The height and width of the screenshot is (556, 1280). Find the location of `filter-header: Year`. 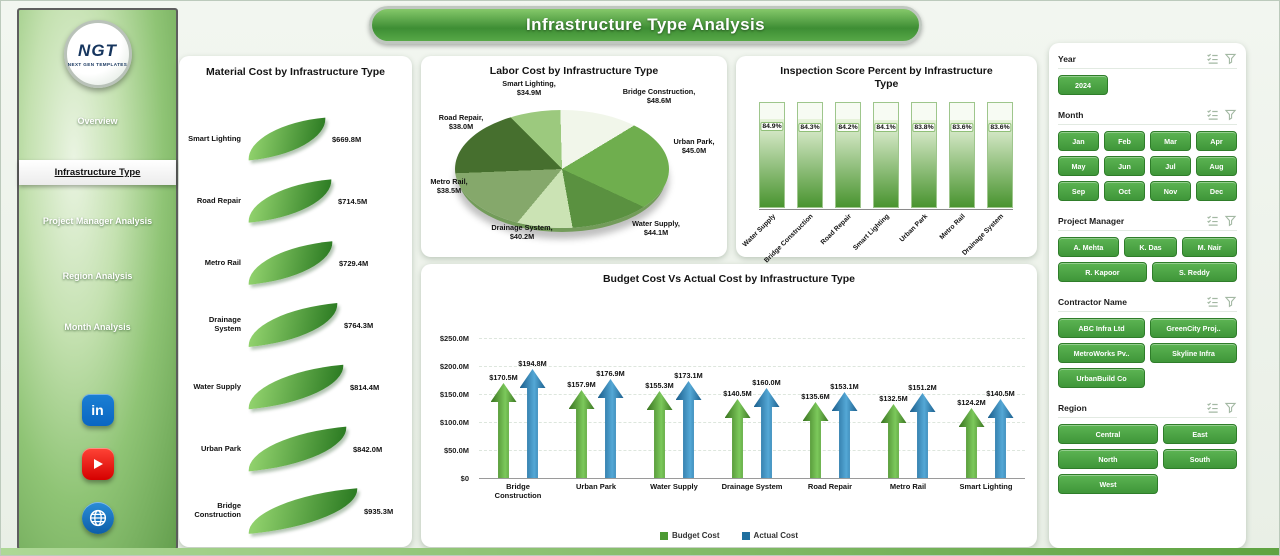

filter-header: Year is located at coordinates (1147, 60).